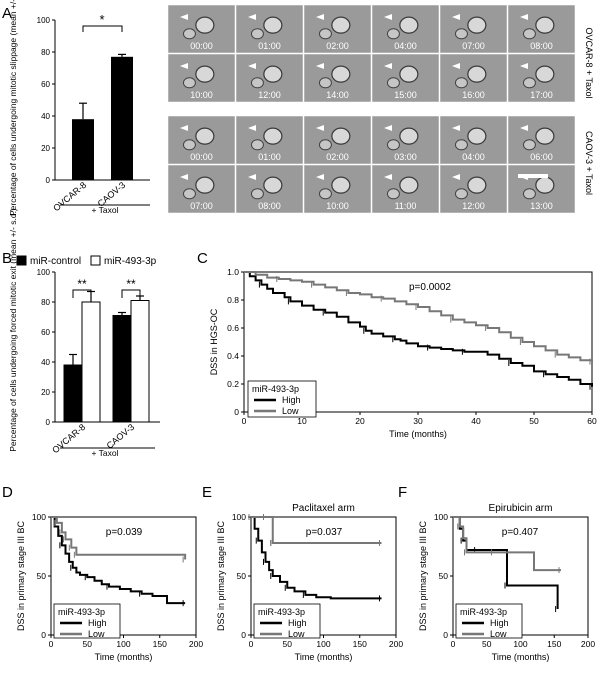 The image size is (599, 676). I want to click on panel-d-km-curve-high, so click(118, 560).